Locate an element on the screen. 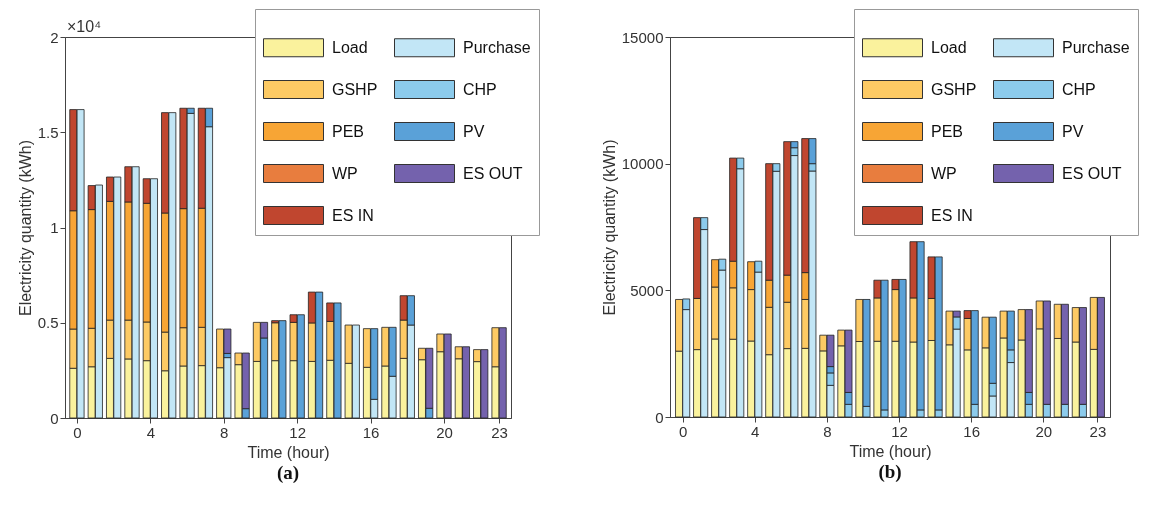 This screenshot has width=1168, height=506. y-tick-label: 5000 is located at coordinates (647, 290).